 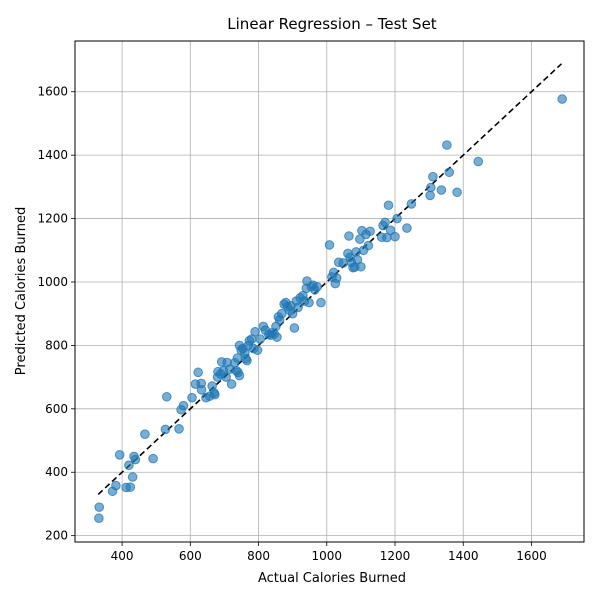 I want to click on y-axis-ticks: 200 400 600 800 1000 1200 1400 1600, so click(x=56, y=314).